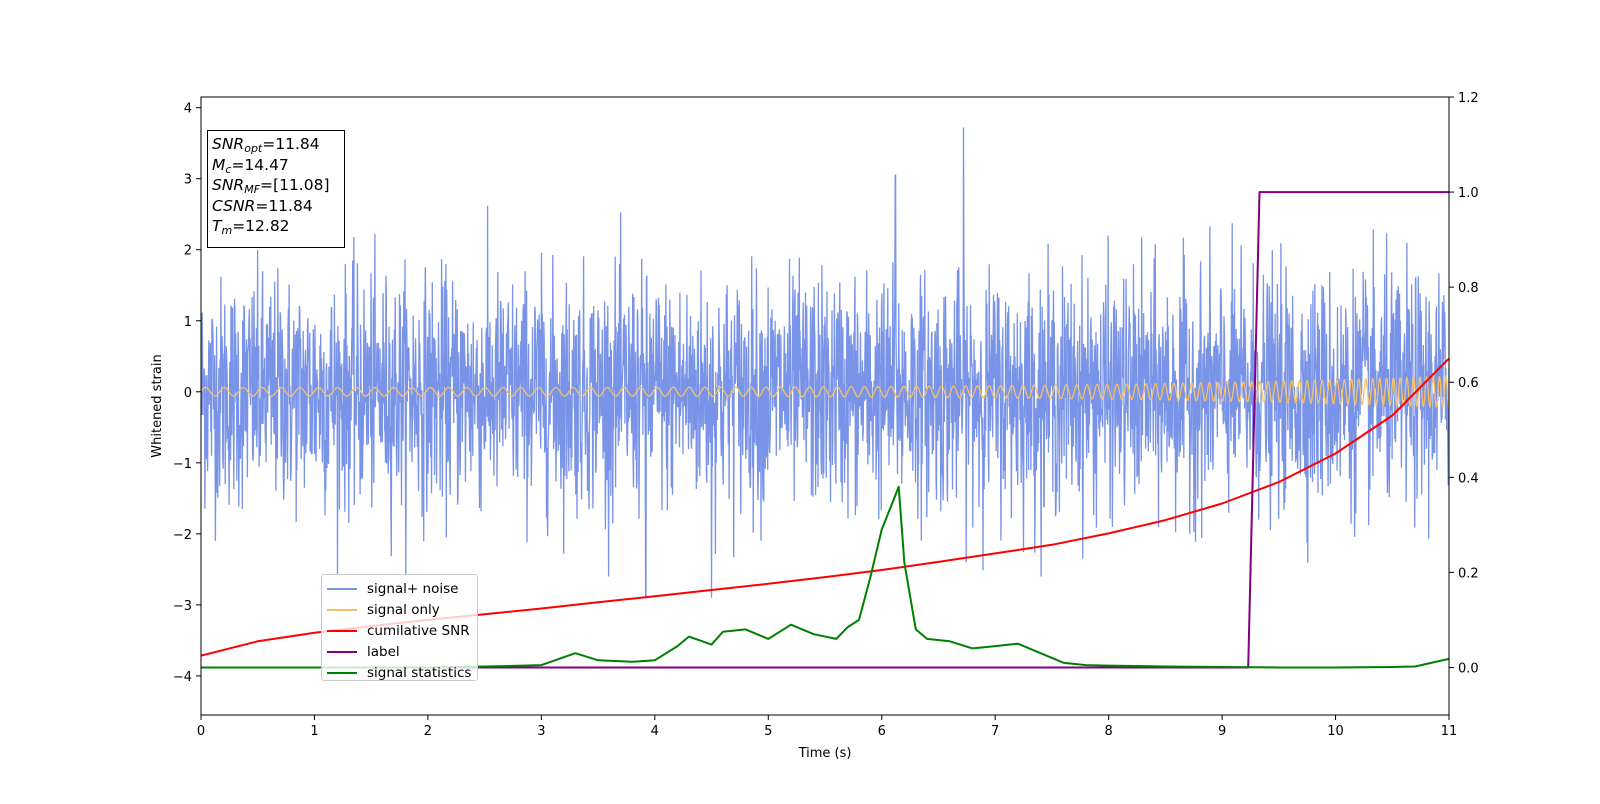 The image size is (1600, 804). I want to click on legend-label: signal statistics, so click(419, 672).